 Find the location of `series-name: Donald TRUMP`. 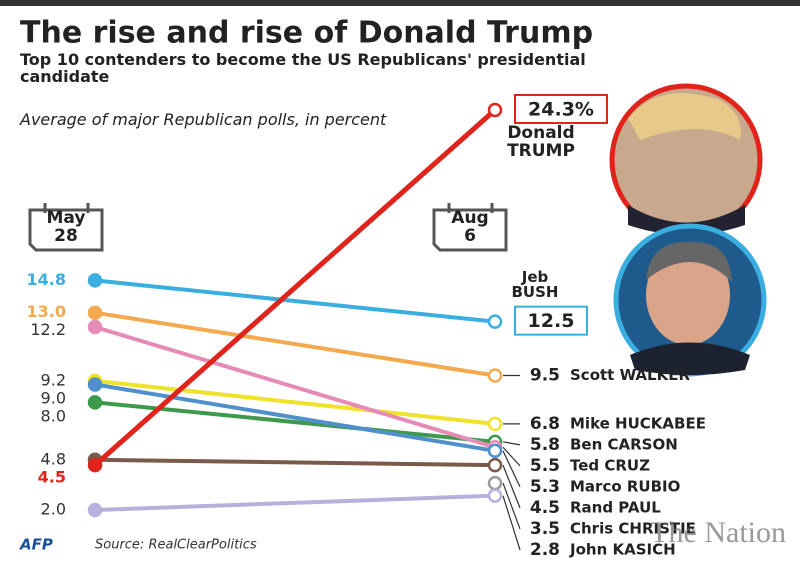

series-name: Donald TRUMP is located at coordinates (541, 142).